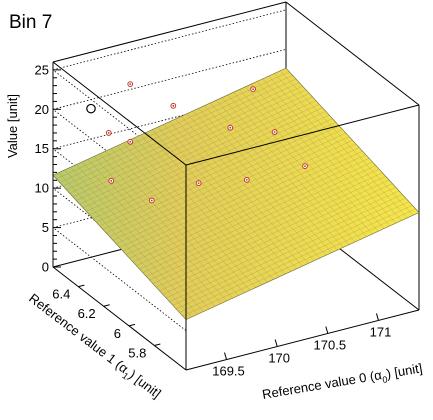  I want to click on x-tick-label: 170, so click(279, 358).